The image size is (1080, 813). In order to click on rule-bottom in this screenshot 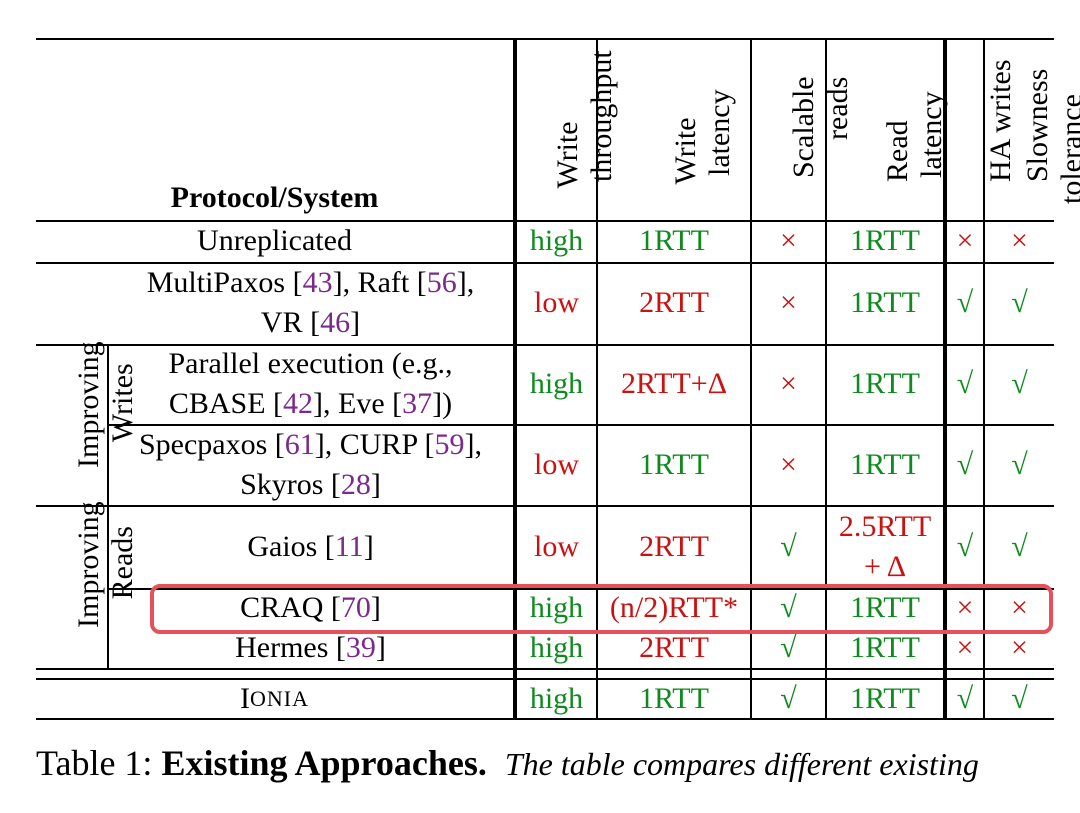, I will do `click(545, 719)`.